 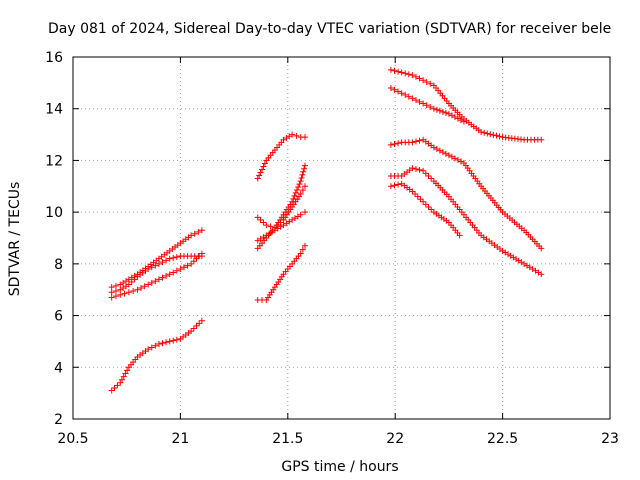 I want to click on y-tick-label: 12, so click(x=54, y=161).